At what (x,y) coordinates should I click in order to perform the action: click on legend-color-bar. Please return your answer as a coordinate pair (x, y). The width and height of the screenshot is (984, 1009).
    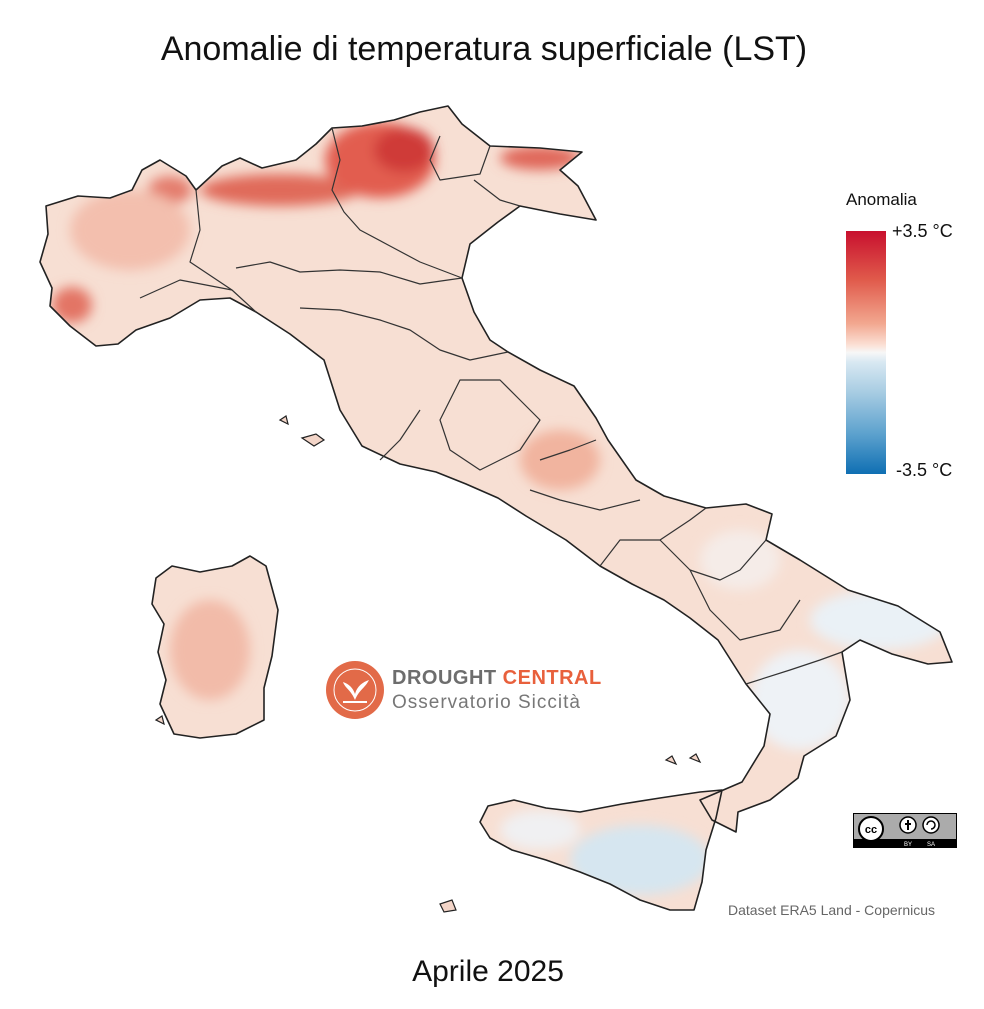
    Looking at the image, I should click on (866, 352).